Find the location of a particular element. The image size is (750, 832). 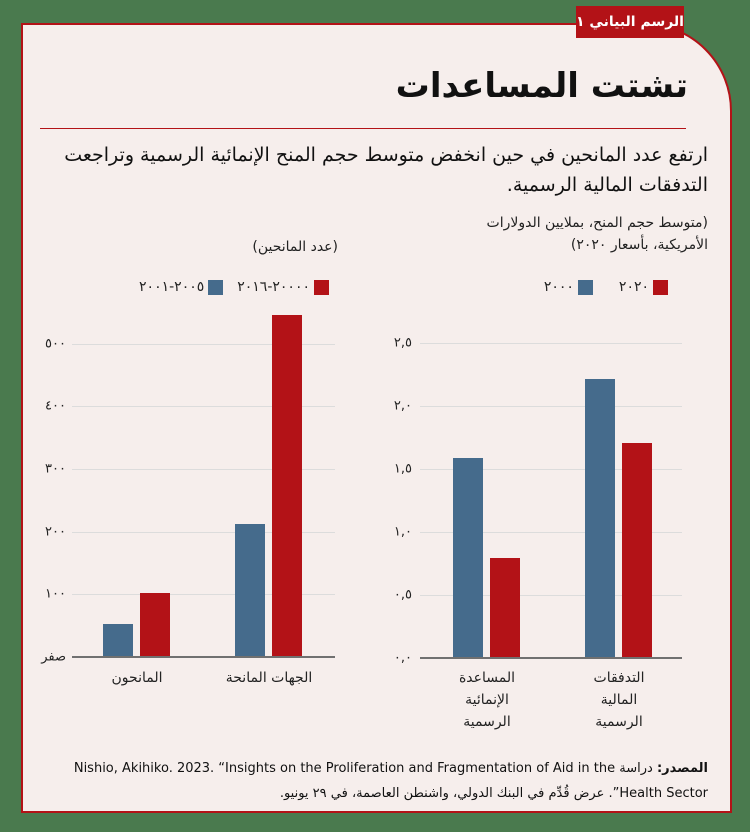

right-unit-line1: (متوسط حجم المنح، بملايين الدولارات is located at coordinates (597, 223).